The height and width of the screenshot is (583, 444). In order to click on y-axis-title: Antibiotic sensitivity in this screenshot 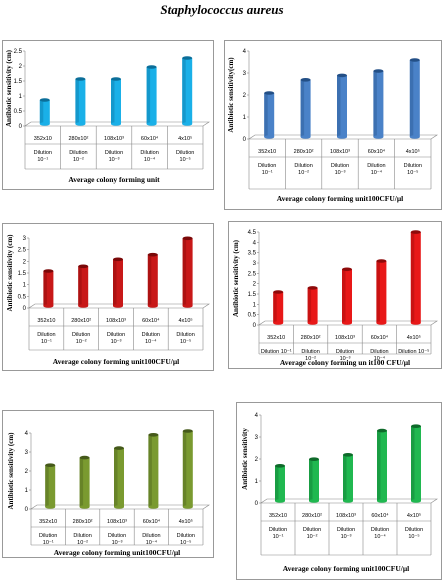, I will do `click(245, 459)`.